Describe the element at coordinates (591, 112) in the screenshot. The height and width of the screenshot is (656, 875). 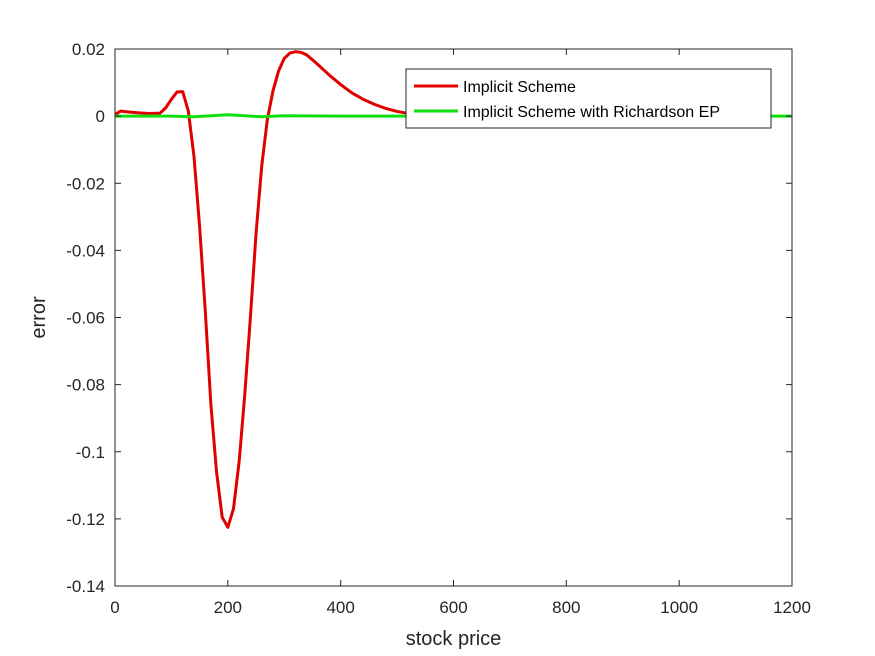
I see `legend-entry-label: Implicit Scheme with Richardson EP` at that location.